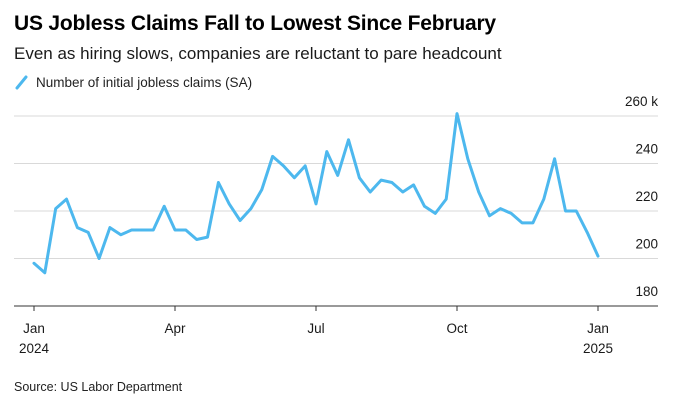 This screenshot has height=407, width=680. I want to click on legend-swatch, so click(21, 82).